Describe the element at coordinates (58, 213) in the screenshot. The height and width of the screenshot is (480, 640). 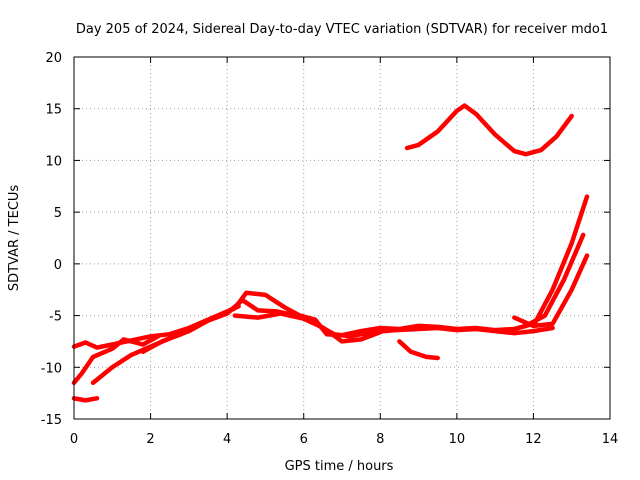
I see `y-tick-label: 5` at that location.